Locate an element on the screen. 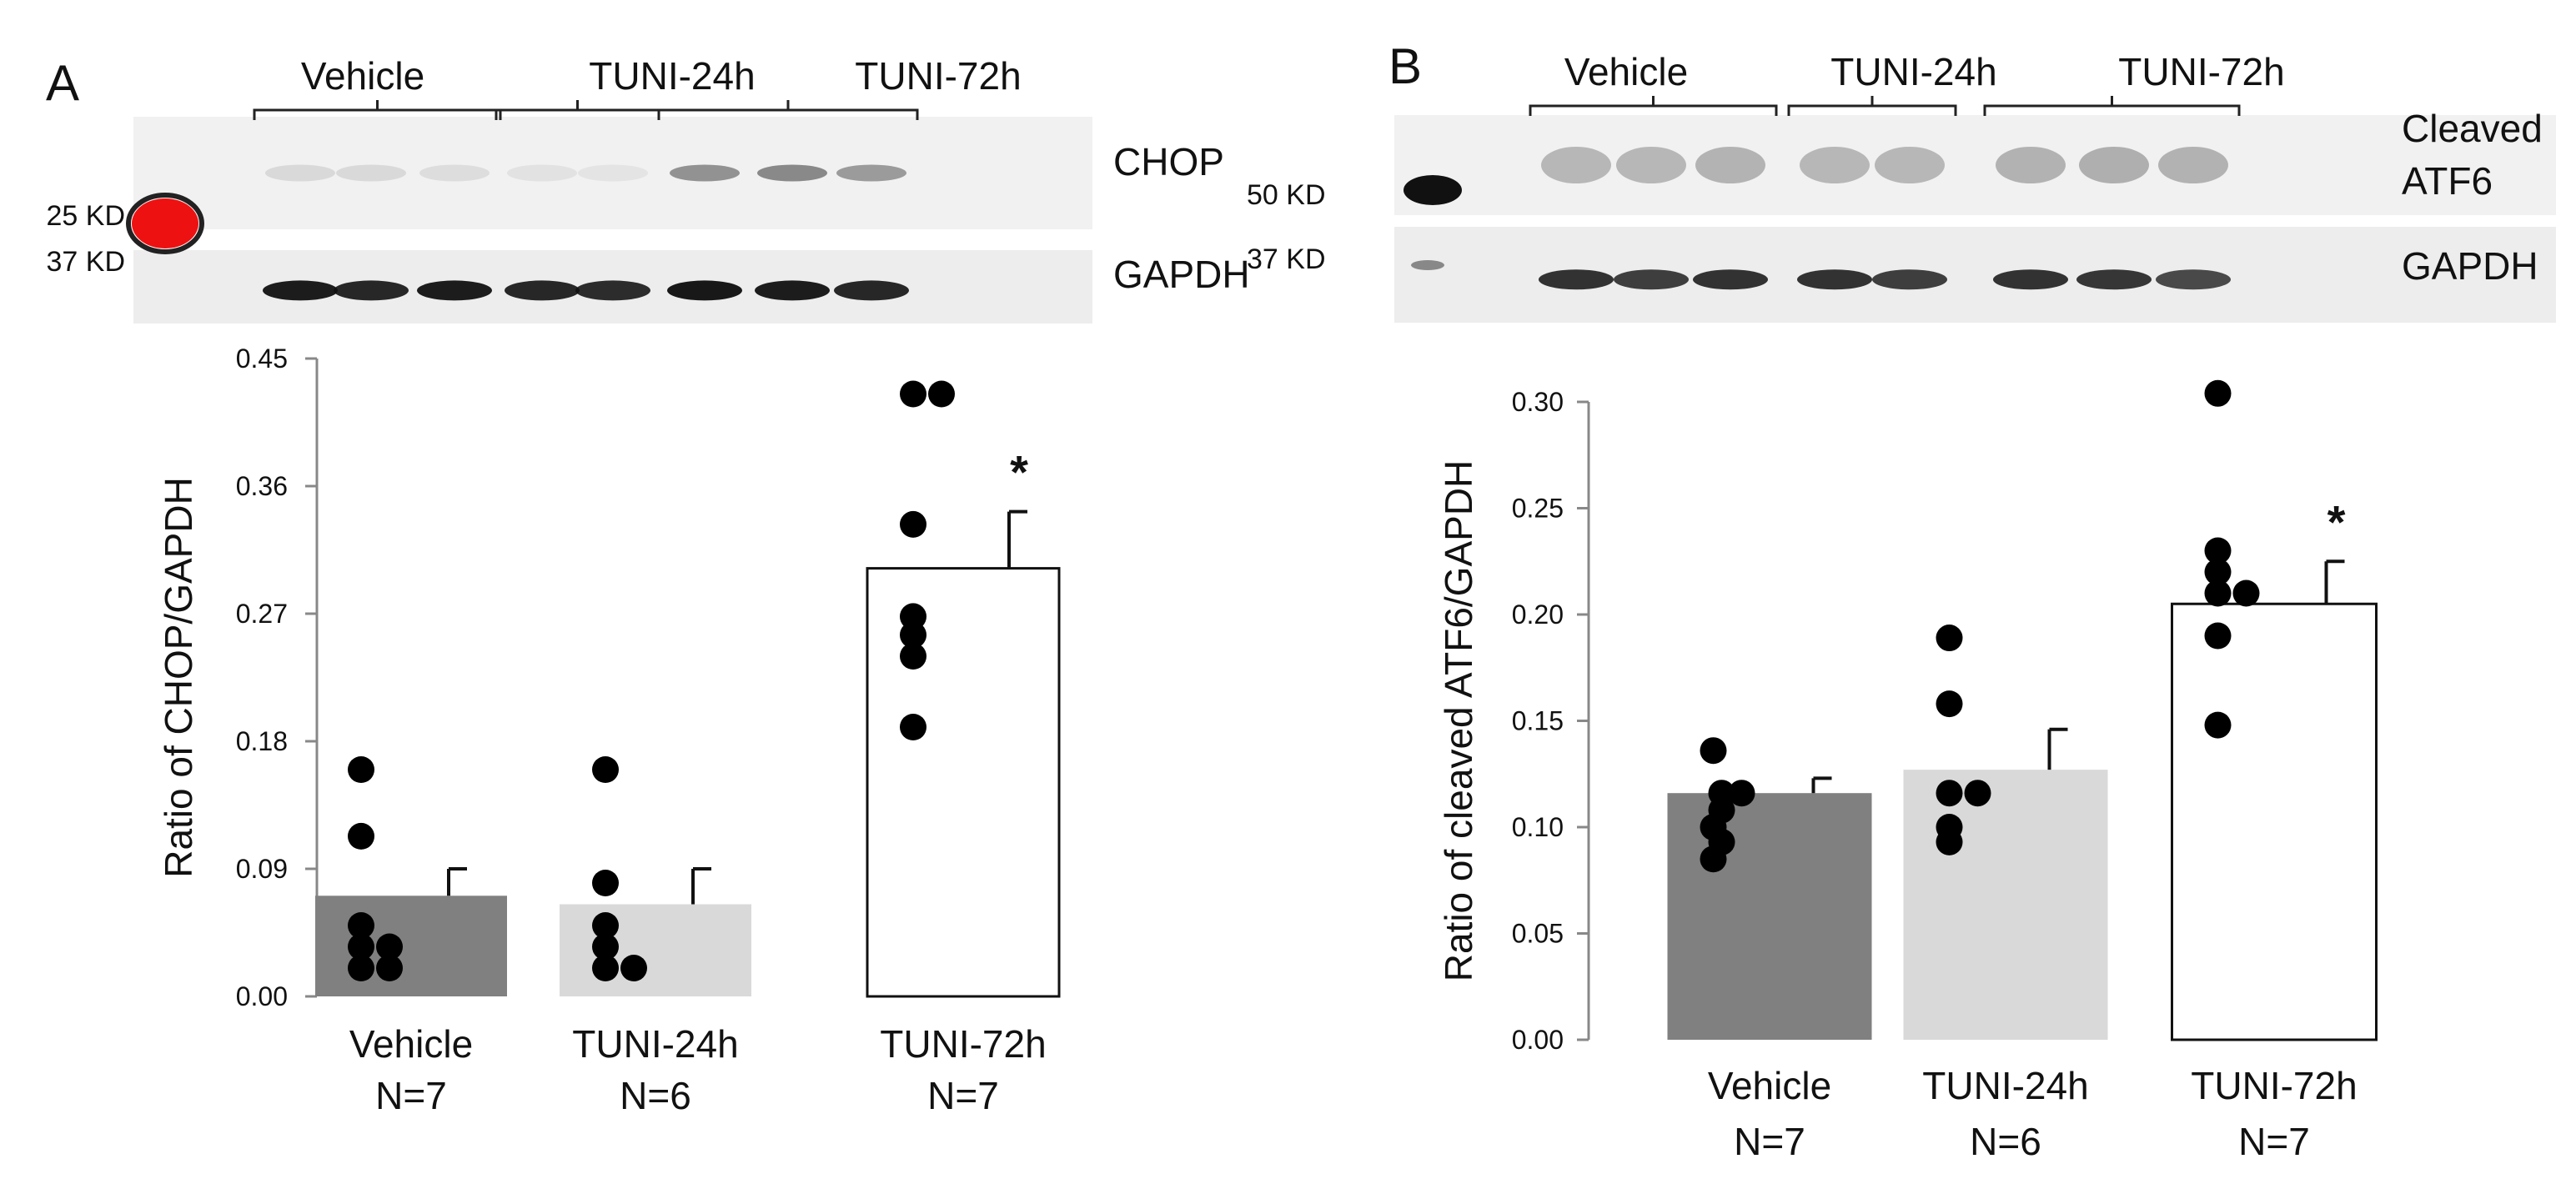  y-axis-label: Ratio of cleaved ATF6/GAPDH is located at coordinates (1458, 721).